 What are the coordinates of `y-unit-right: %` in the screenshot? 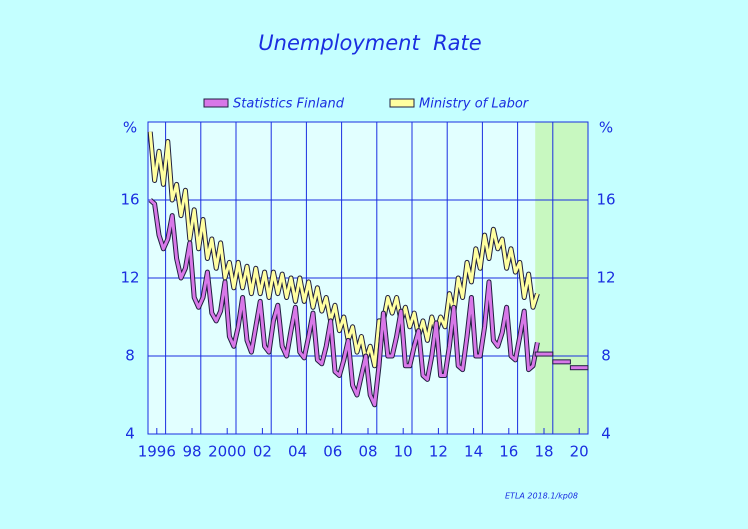 It's located at (606, 128).